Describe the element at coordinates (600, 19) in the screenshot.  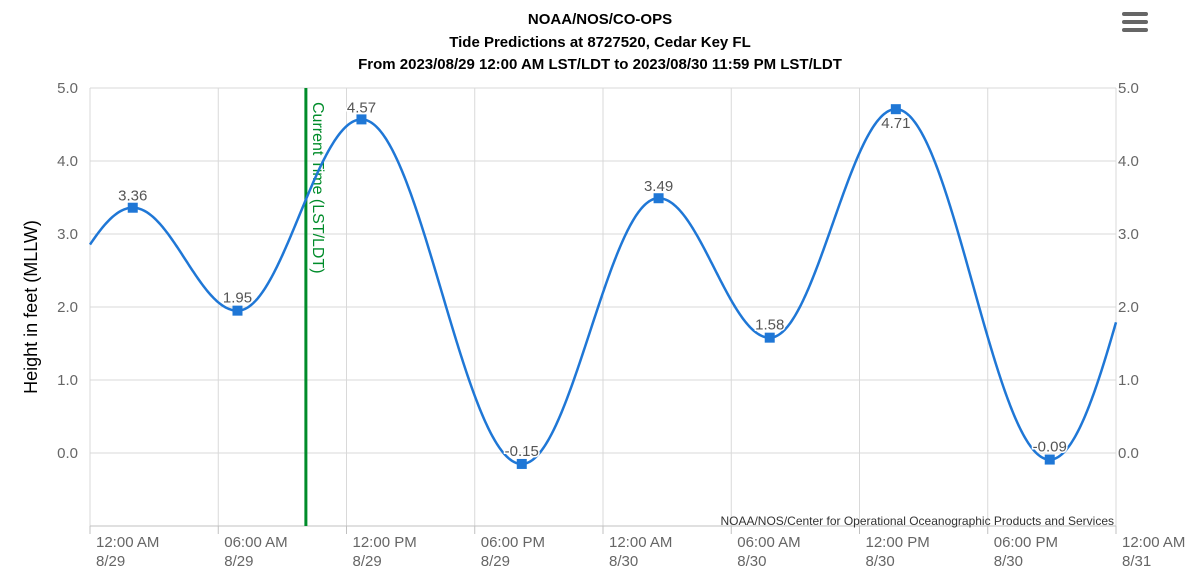
I see `chart-title: NOAA/NOS/CO-OPS` at that location.